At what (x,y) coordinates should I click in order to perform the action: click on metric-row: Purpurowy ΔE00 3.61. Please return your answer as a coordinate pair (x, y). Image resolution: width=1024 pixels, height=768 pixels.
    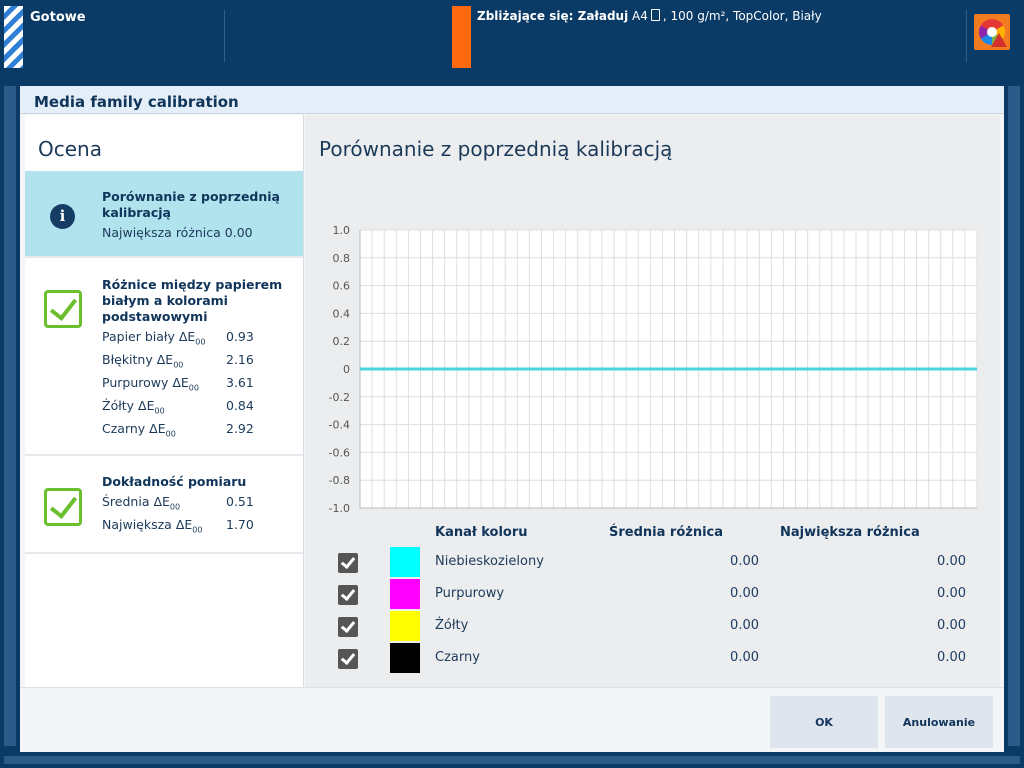
    Looking at the image, I should click on (197, 384).